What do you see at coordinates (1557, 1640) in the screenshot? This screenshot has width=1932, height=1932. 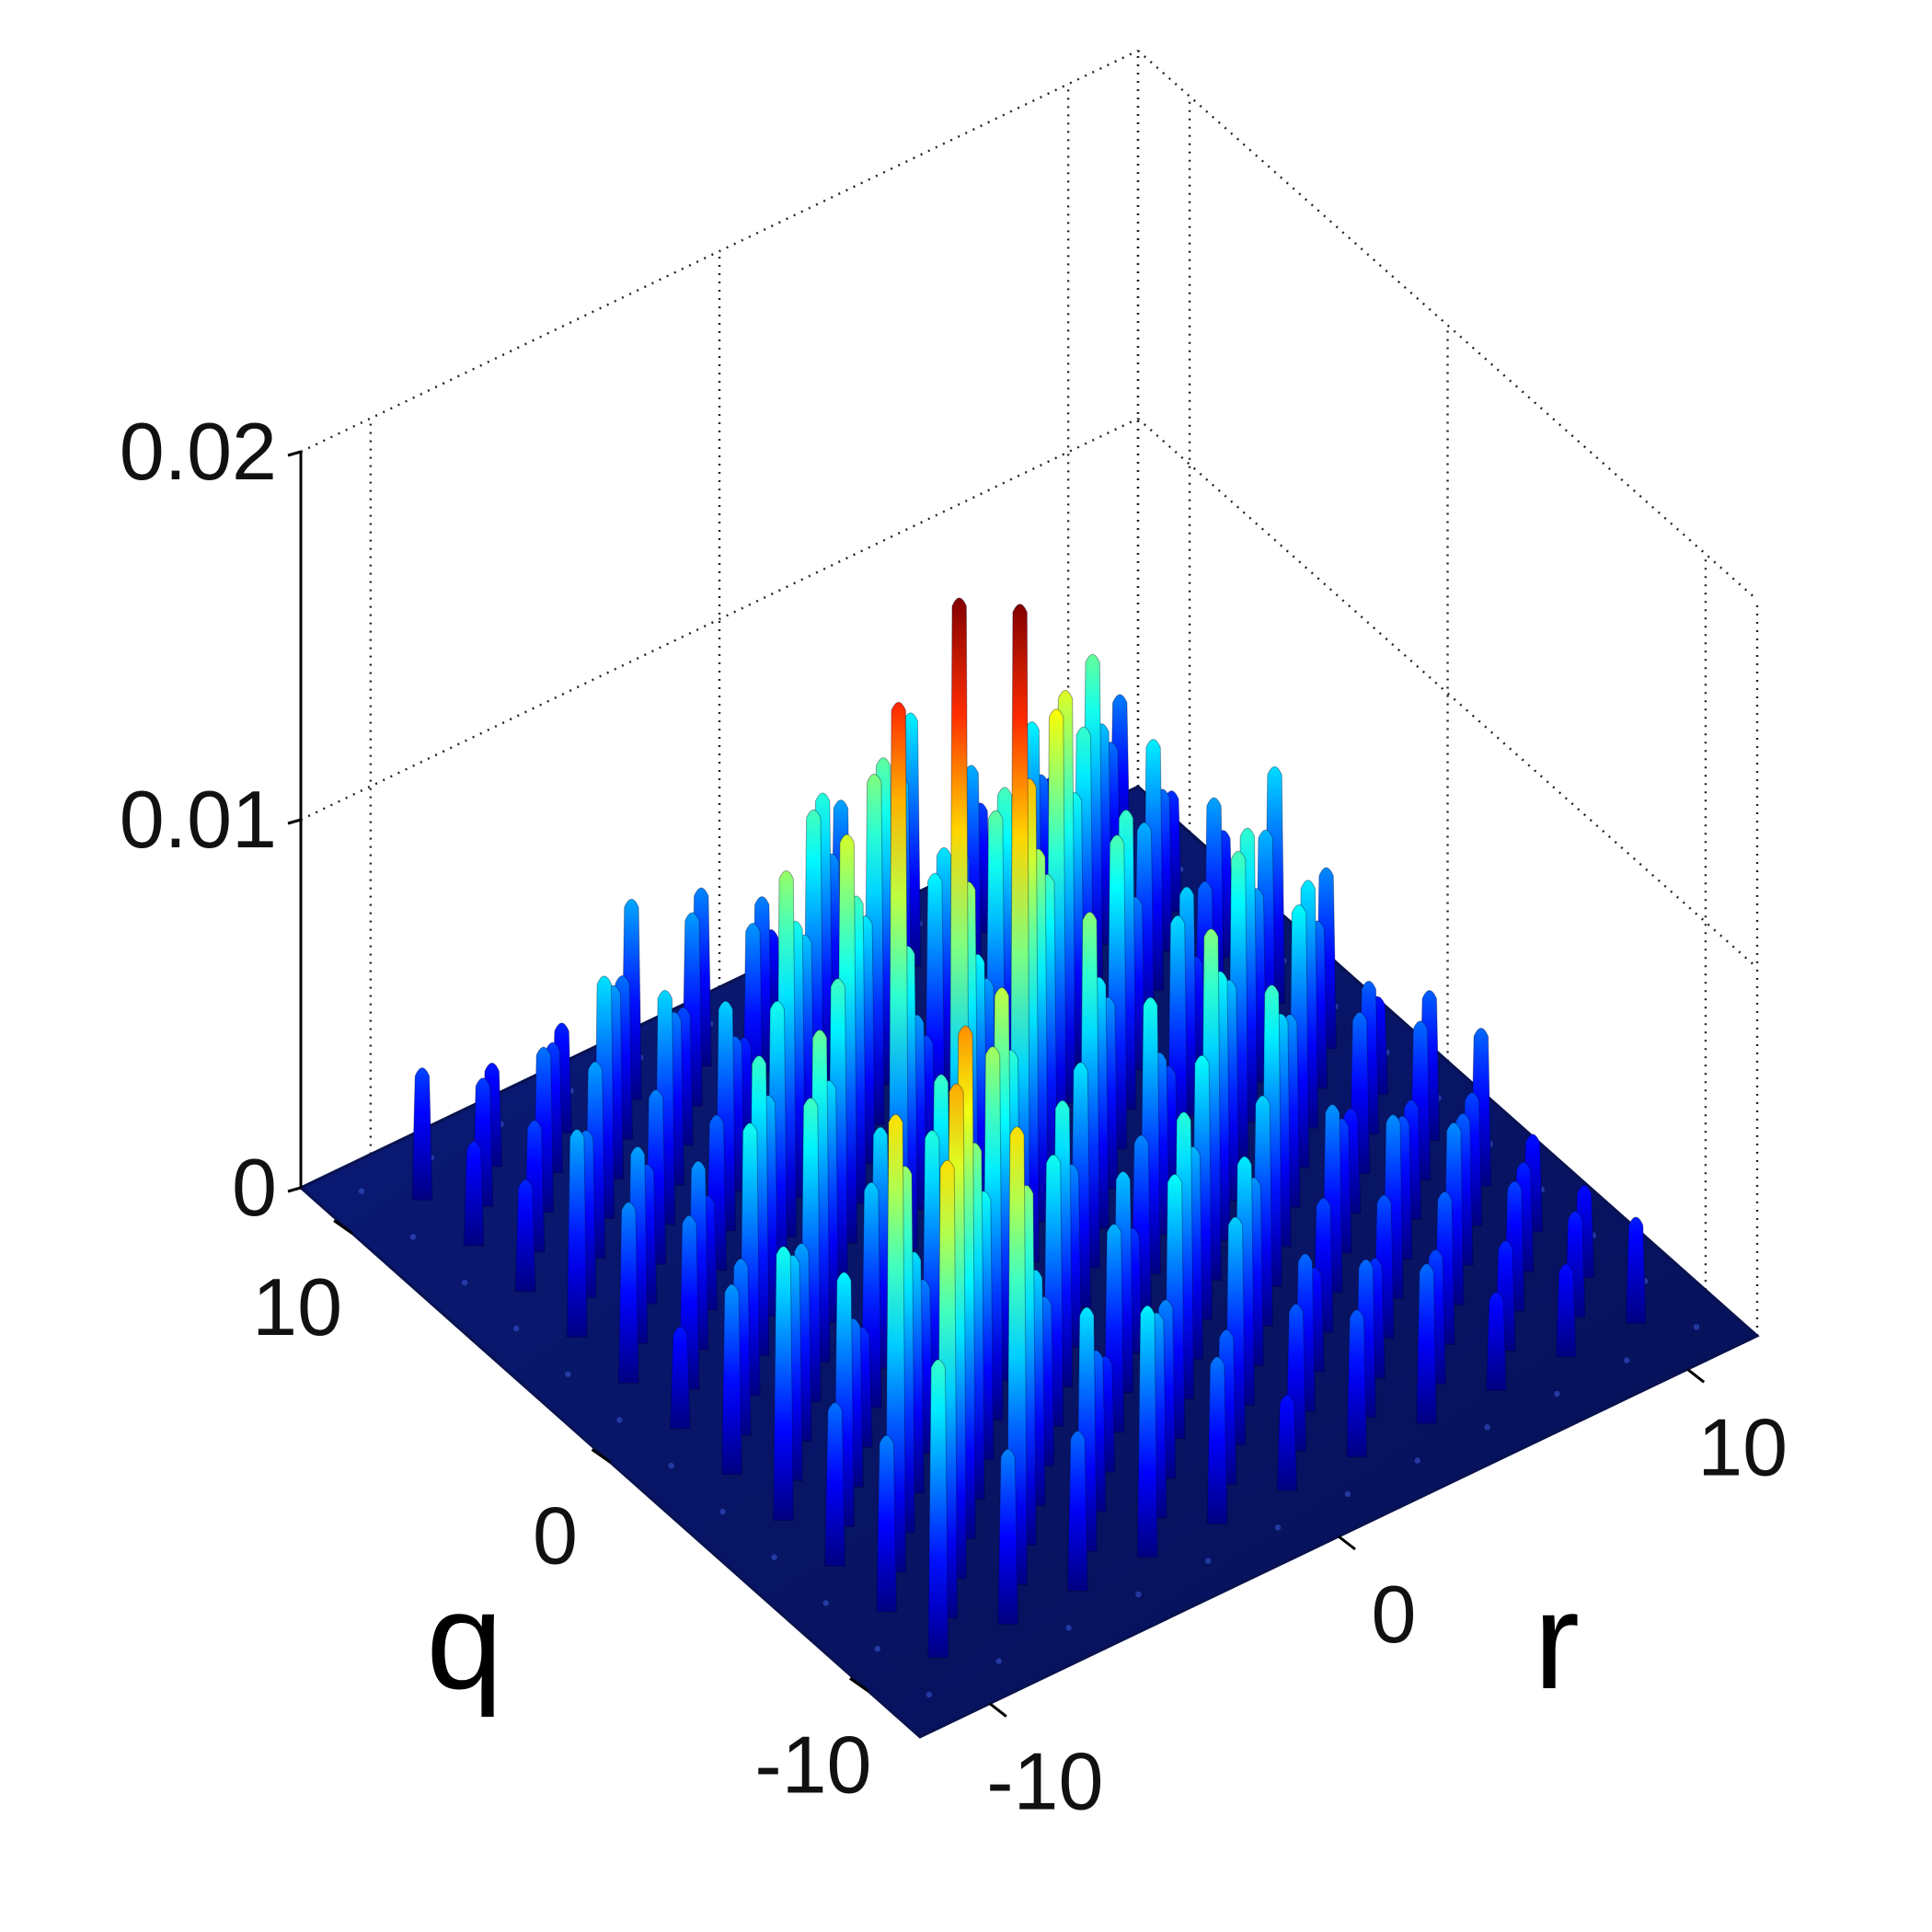 I see `y-axis-label: r` at bounding box center [1557, 1640].